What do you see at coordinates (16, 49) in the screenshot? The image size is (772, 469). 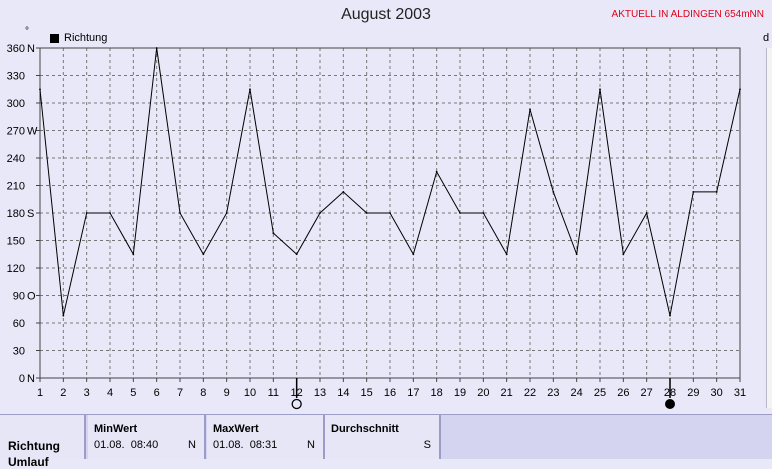 I see `y-tick-label: 360` at bounding box center [16, 49].